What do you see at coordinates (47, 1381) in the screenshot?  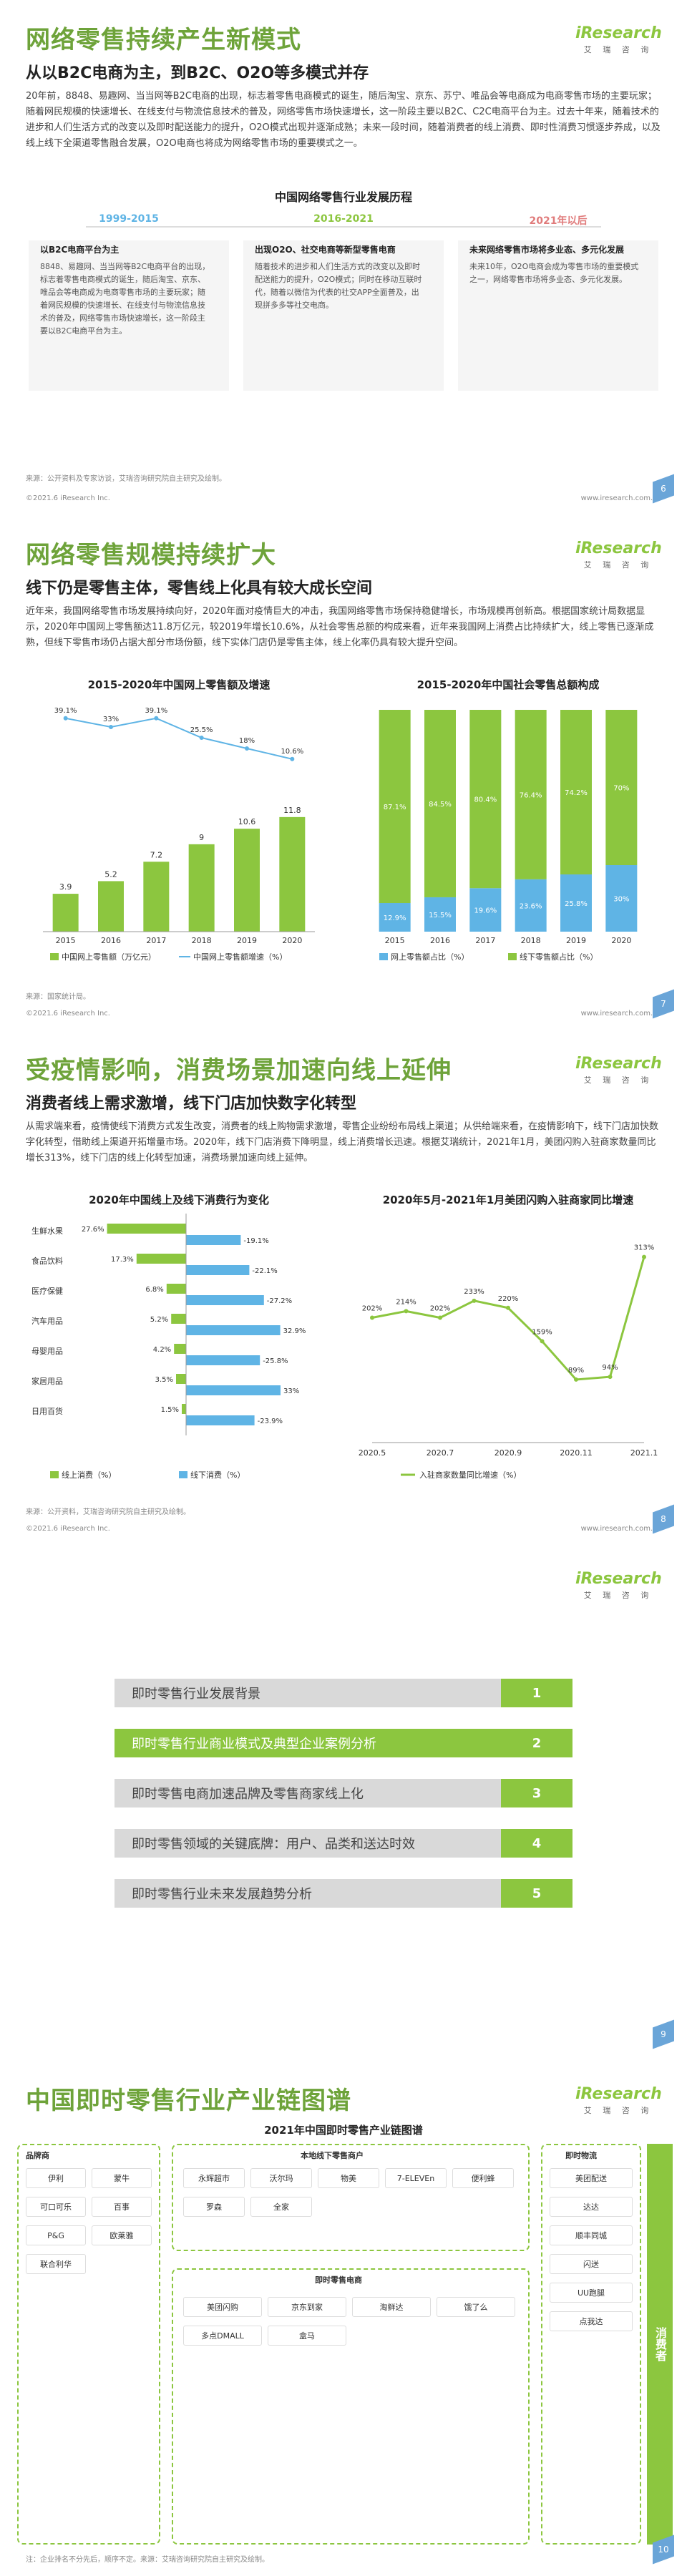 I see `category-label: 家居用品` at bounding box center [47, 1381].